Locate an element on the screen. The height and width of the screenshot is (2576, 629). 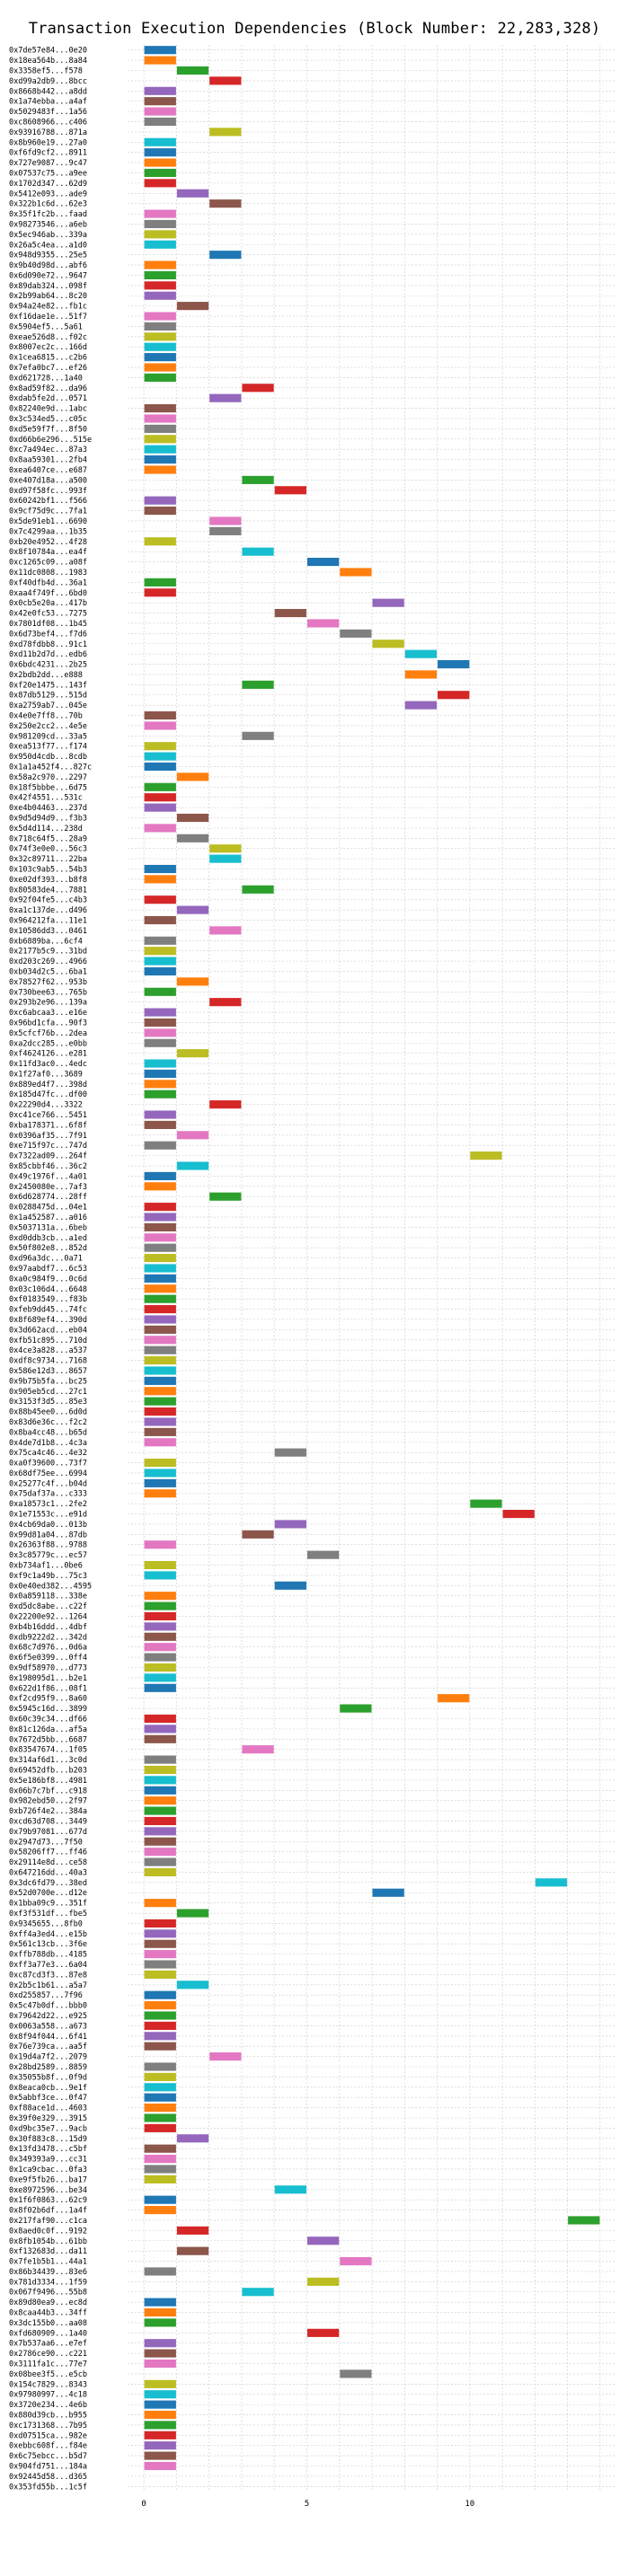
y-tick-label: 0x8aa59301...2fb4 is located at coordinates (48, 460).